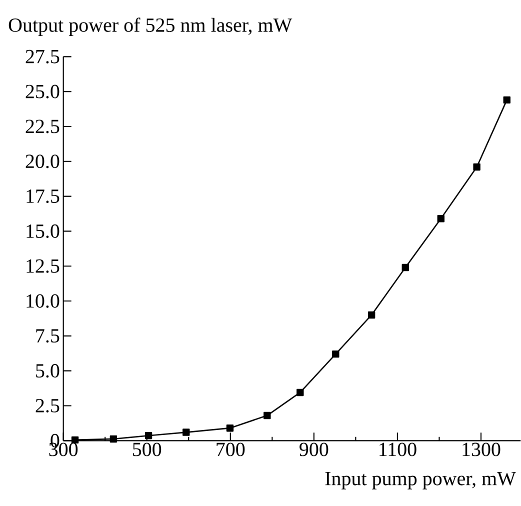  I want to click on x-tick-label: 500, so click(147, 449).